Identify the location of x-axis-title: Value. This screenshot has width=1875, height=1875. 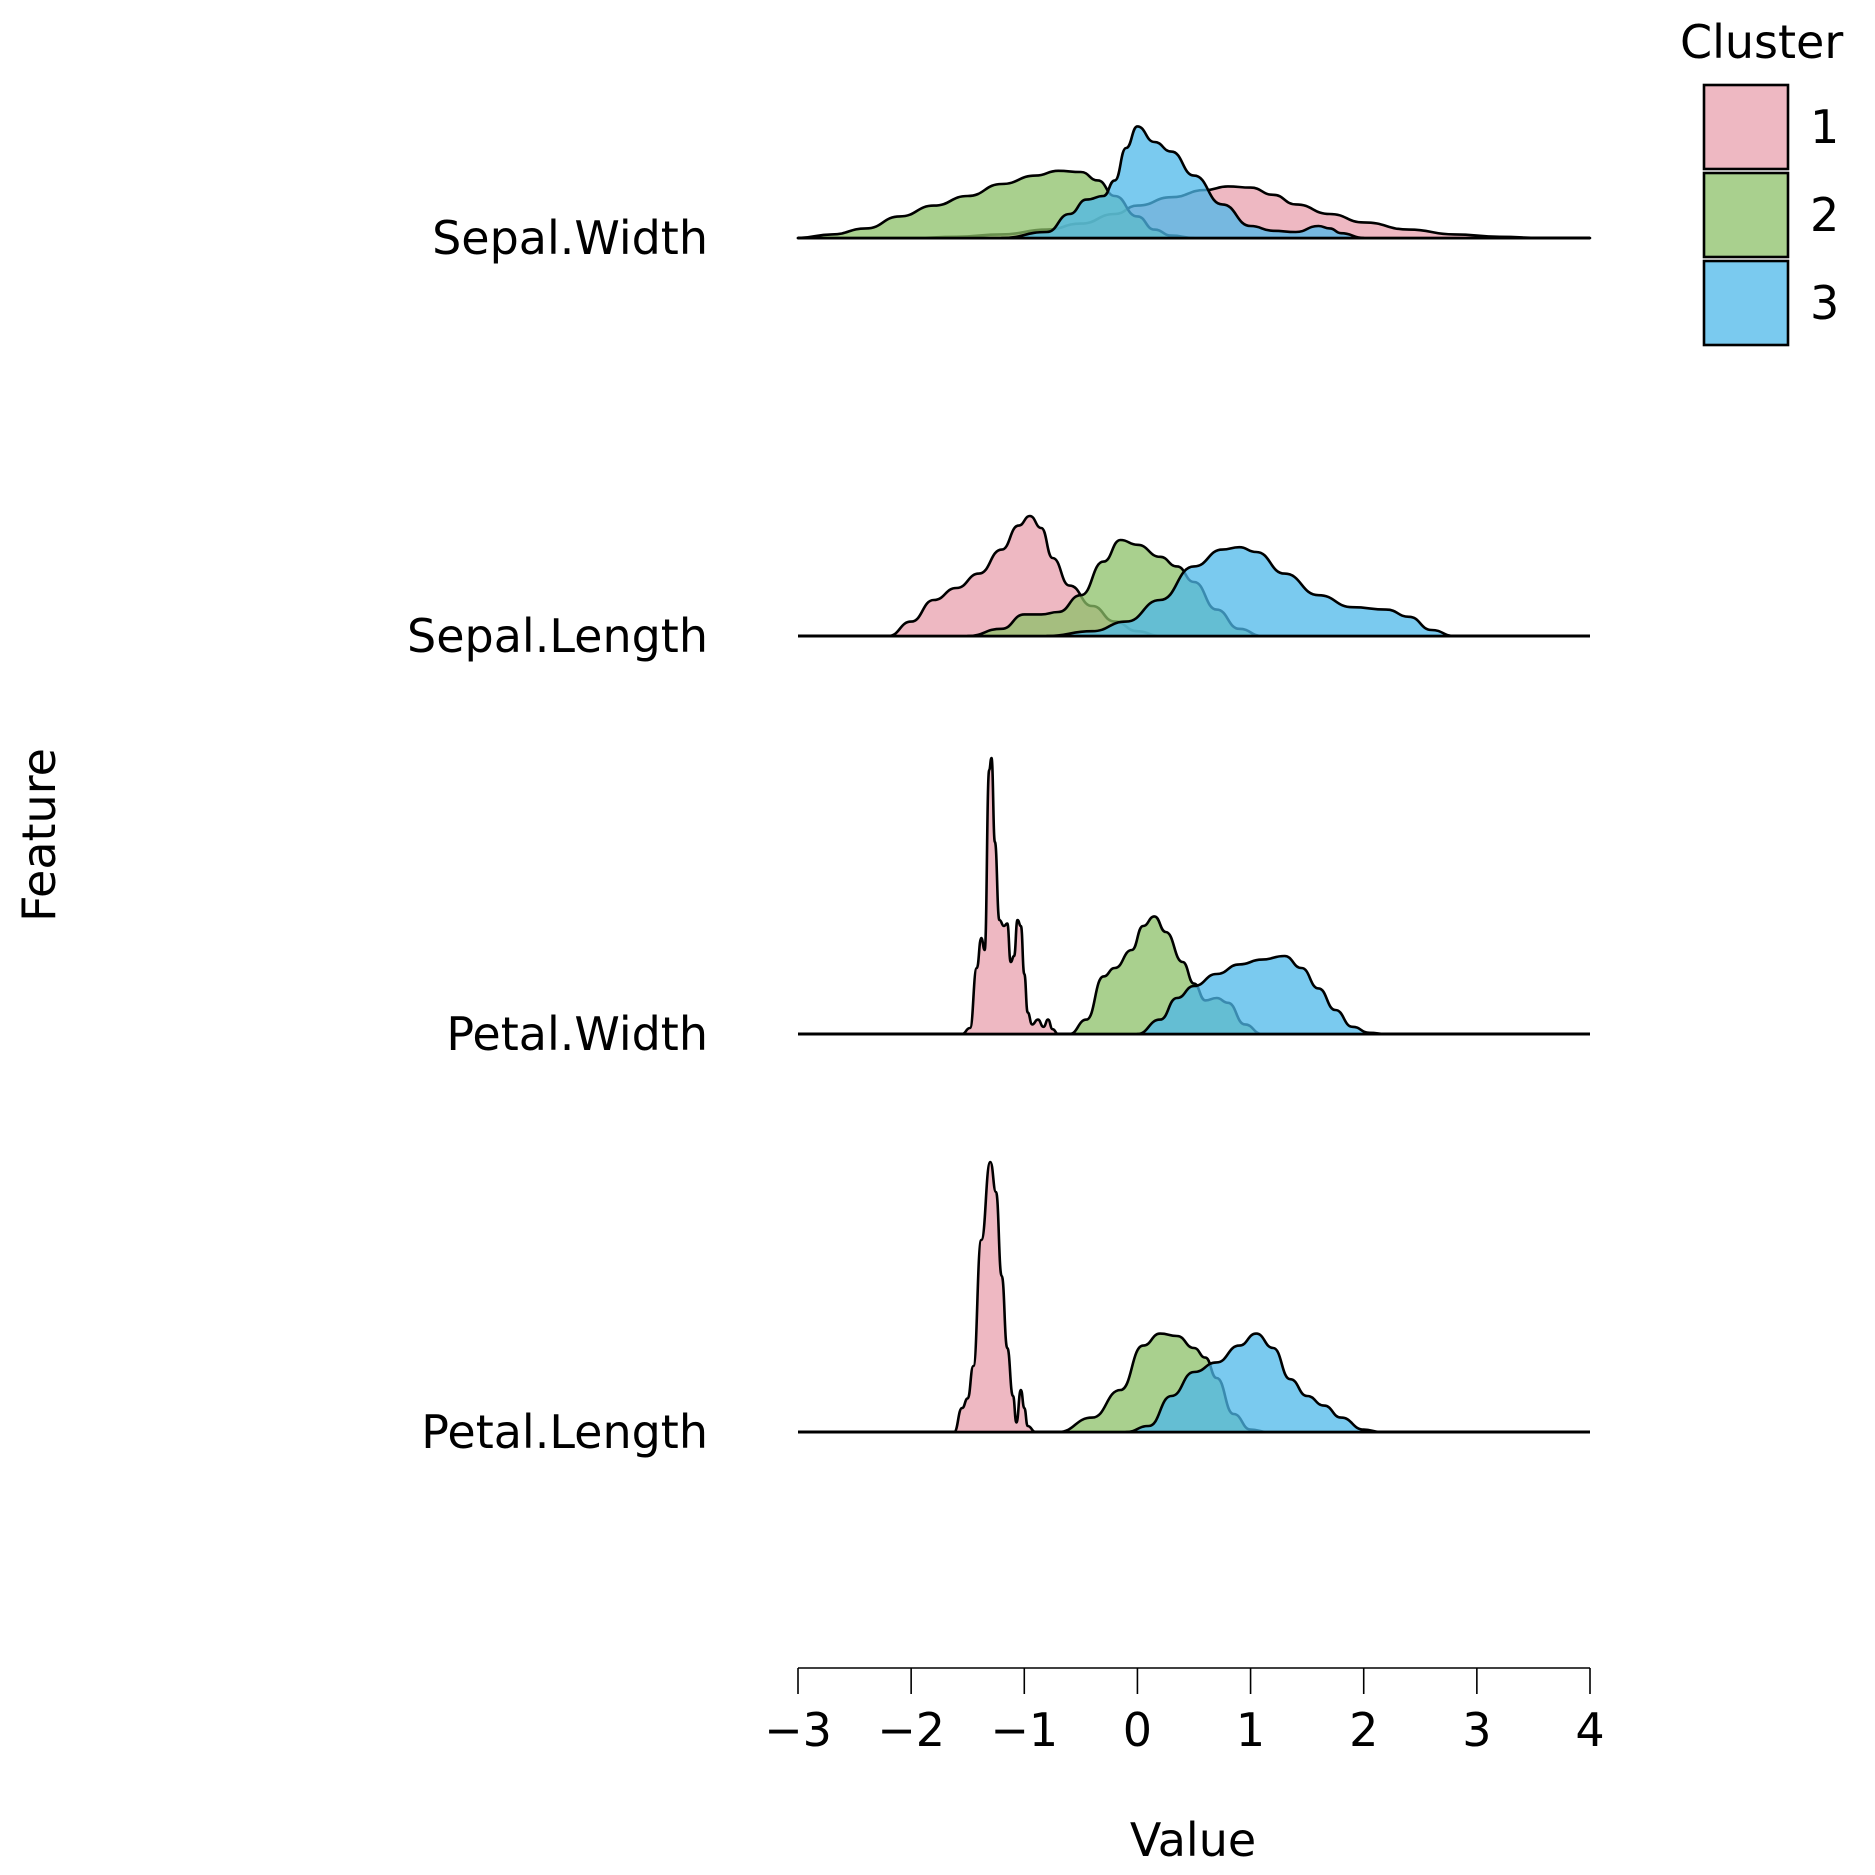
(1193, 1840).